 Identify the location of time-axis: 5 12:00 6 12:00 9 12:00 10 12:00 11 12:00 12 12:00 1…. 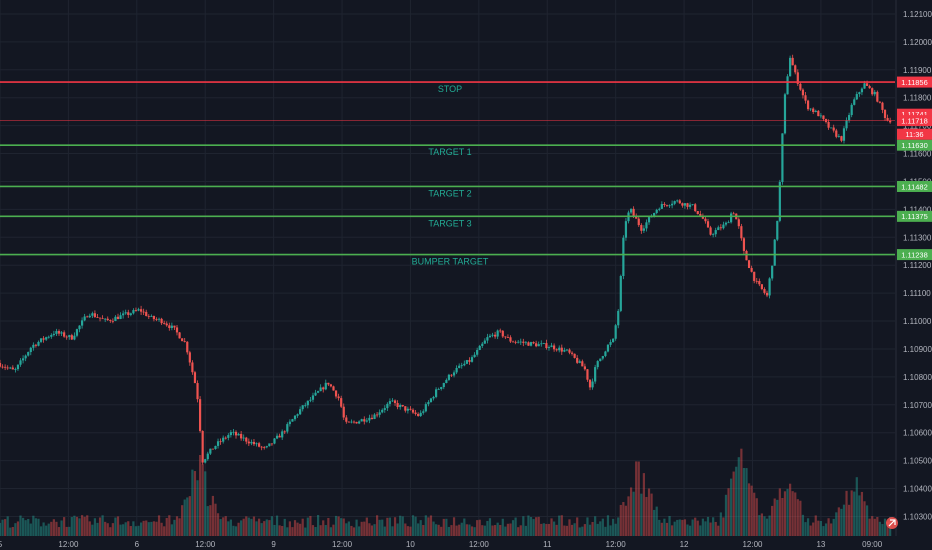
(441, 544).